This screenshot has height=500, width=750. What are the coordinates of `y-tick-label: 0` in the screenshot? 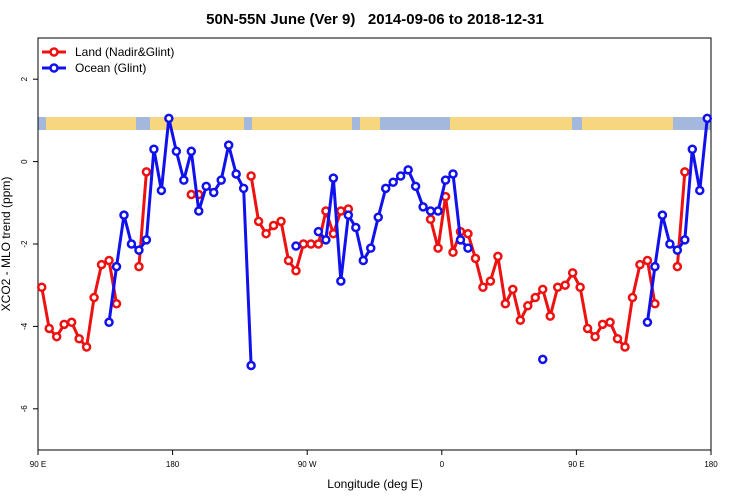 It's located at (24, 161).